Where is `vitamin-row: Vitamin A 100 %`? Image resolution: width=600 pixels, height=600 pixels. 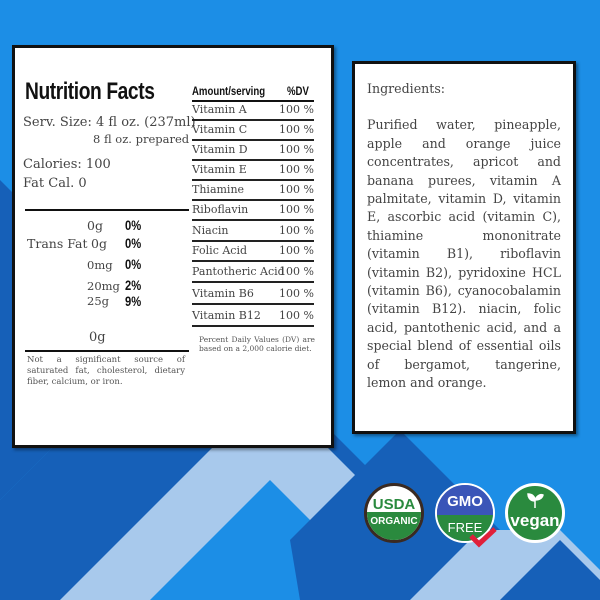 vitamin-row: Vitamin A 100 % is located at coordinates (253, 111).